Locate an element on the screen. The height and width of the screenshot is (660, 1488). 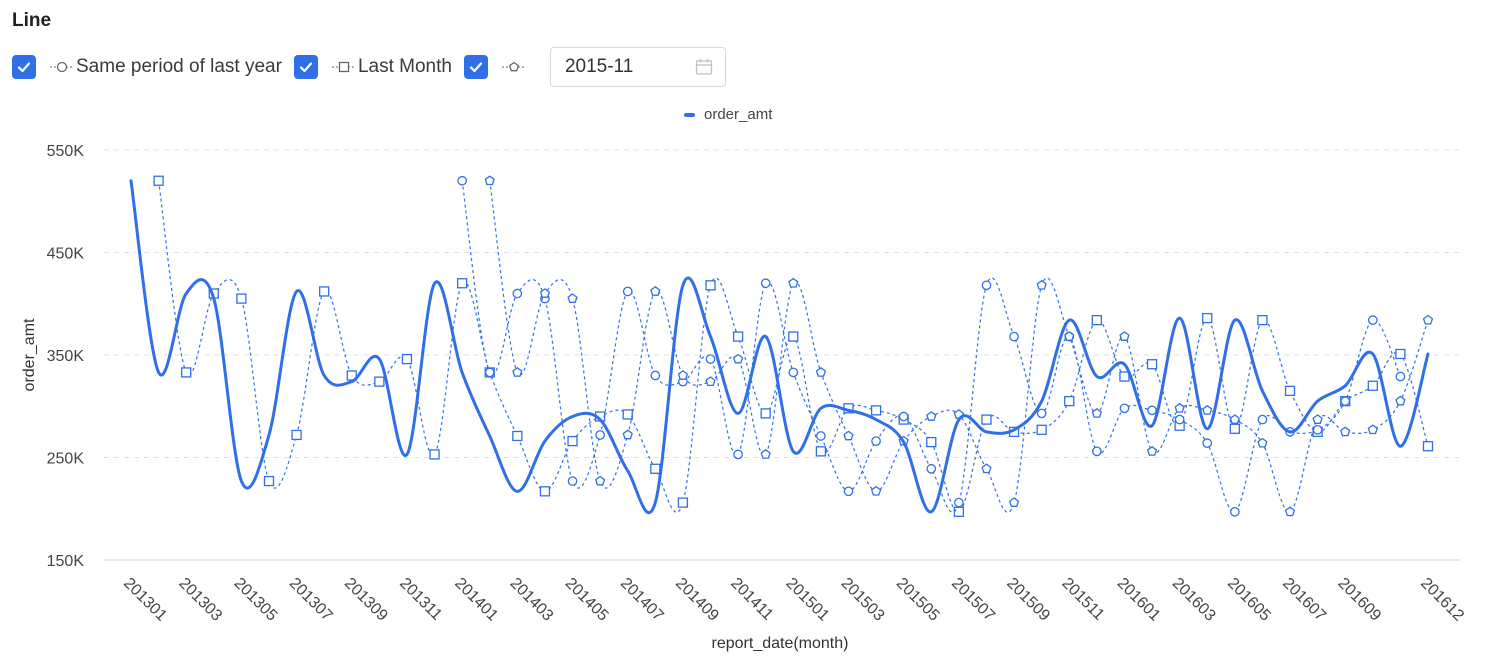
last-month-label: Last Month is located at coordinates (404, 66).